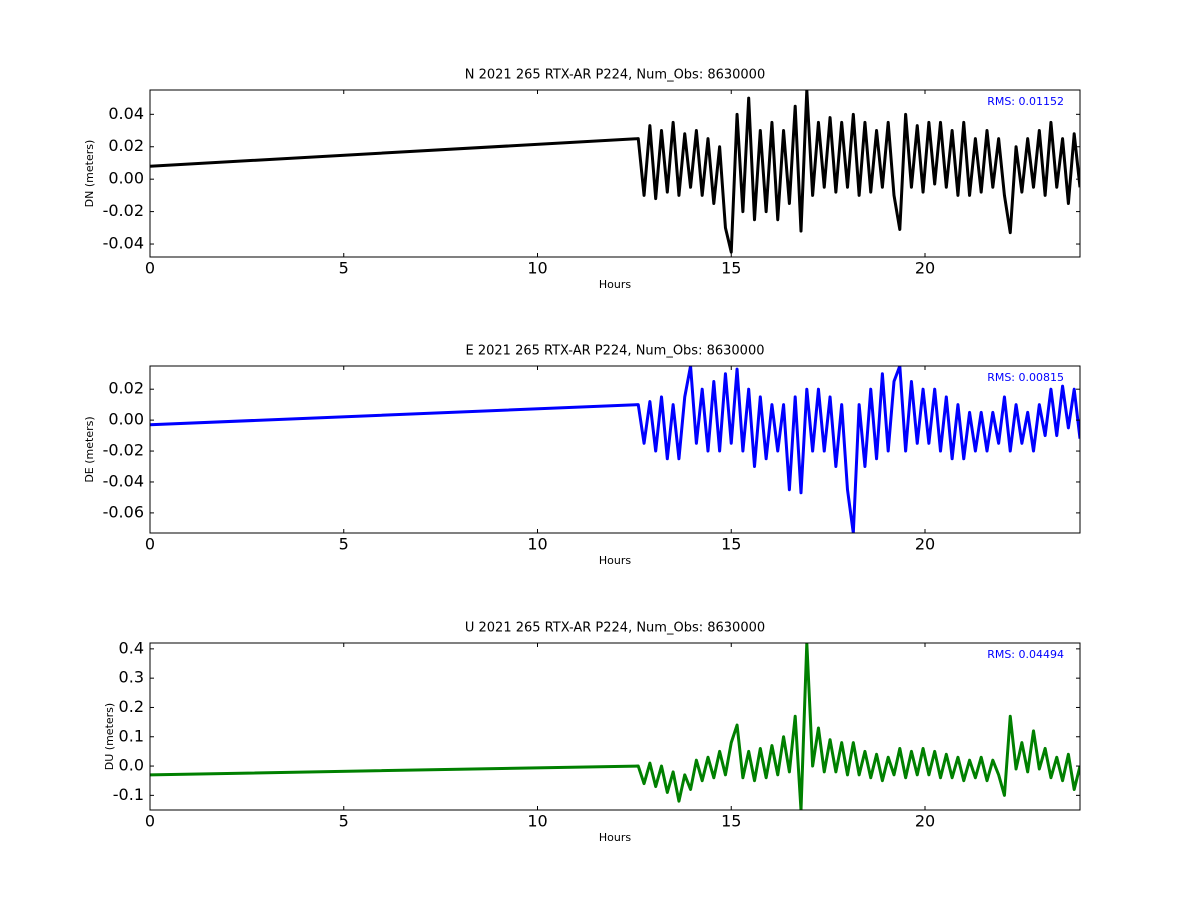 Image resolution: width=1200 pixels, height=900 pixels. What do you see at coordinates (131, 735) in the screenshot?
I see `y-tick-label: 0.1` at bounding box center [131, 735].